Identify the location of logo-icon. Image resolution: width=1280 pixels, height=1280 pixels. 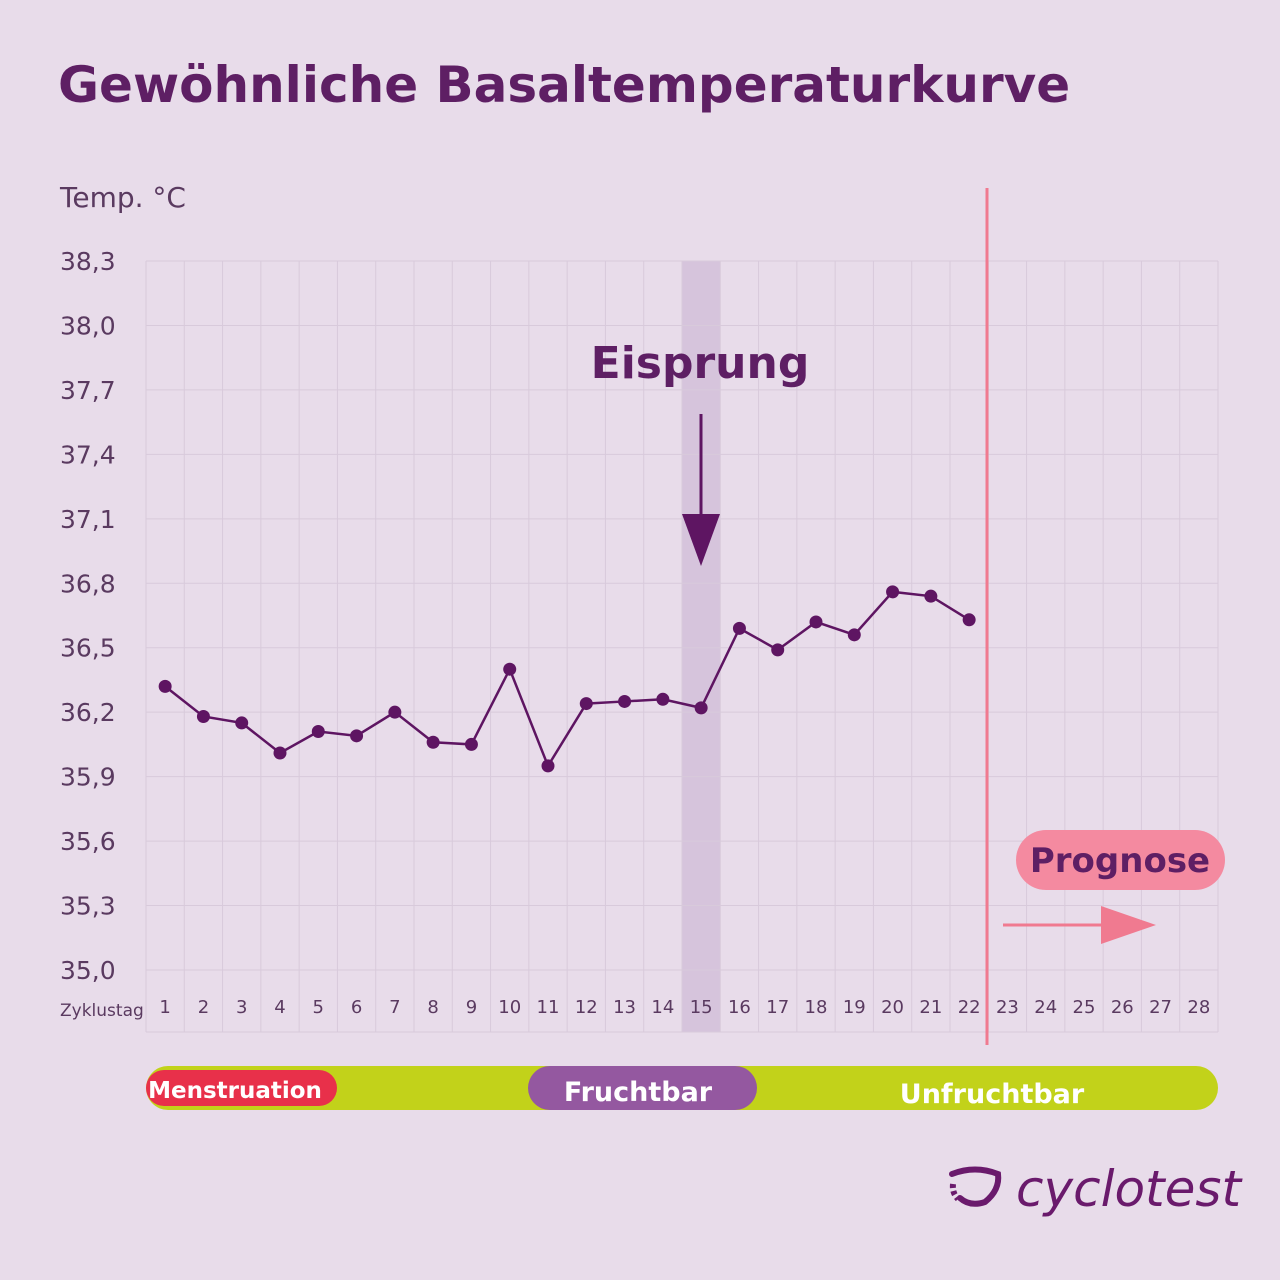
(975, 1186).